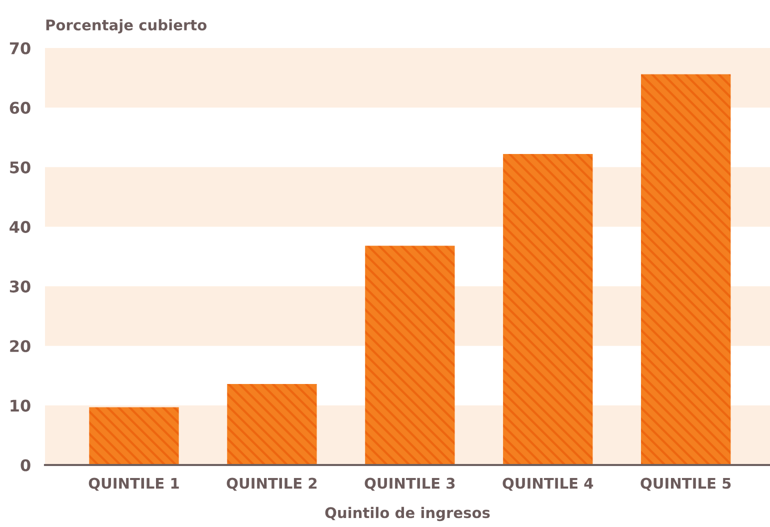  Describe the element at coordinates (685, 484) in the screenshot. I see `x-tick-label: QUINTILE 5` at that location.